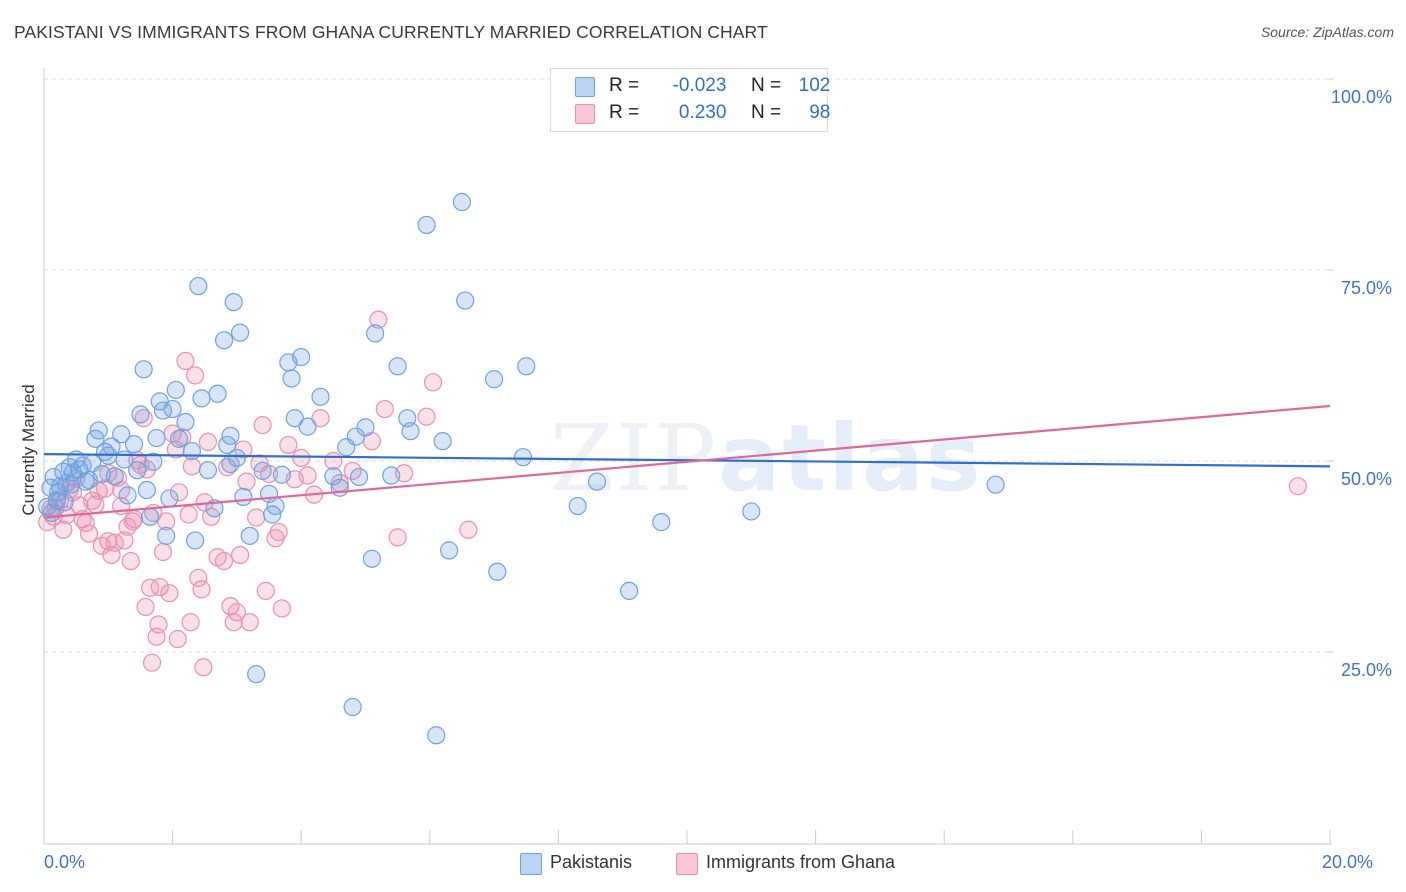  What do you see at coordinates (814, 85) in the screenshot?
I see `legend-n-value: 102` at bounding box center [814, 85].